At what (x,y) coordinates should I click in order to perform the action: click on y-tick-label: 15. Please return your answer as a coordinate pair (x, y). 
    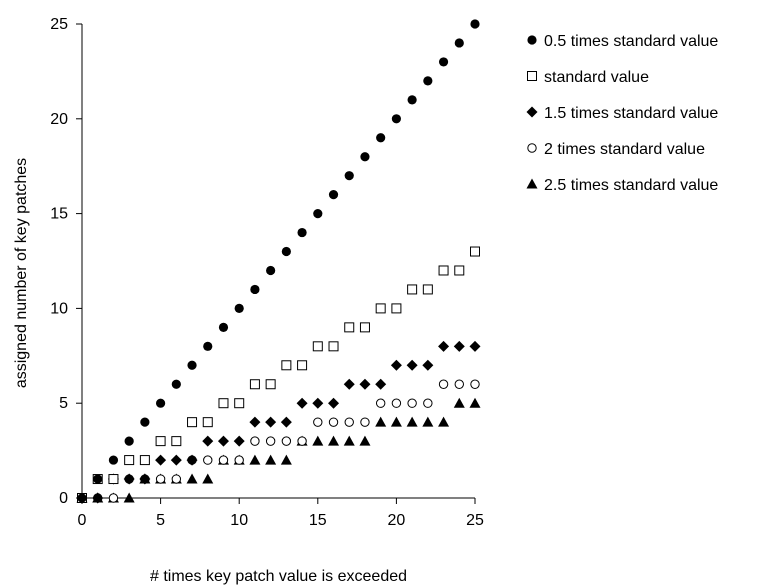
    Looking at the image, I should click on (59, 214).